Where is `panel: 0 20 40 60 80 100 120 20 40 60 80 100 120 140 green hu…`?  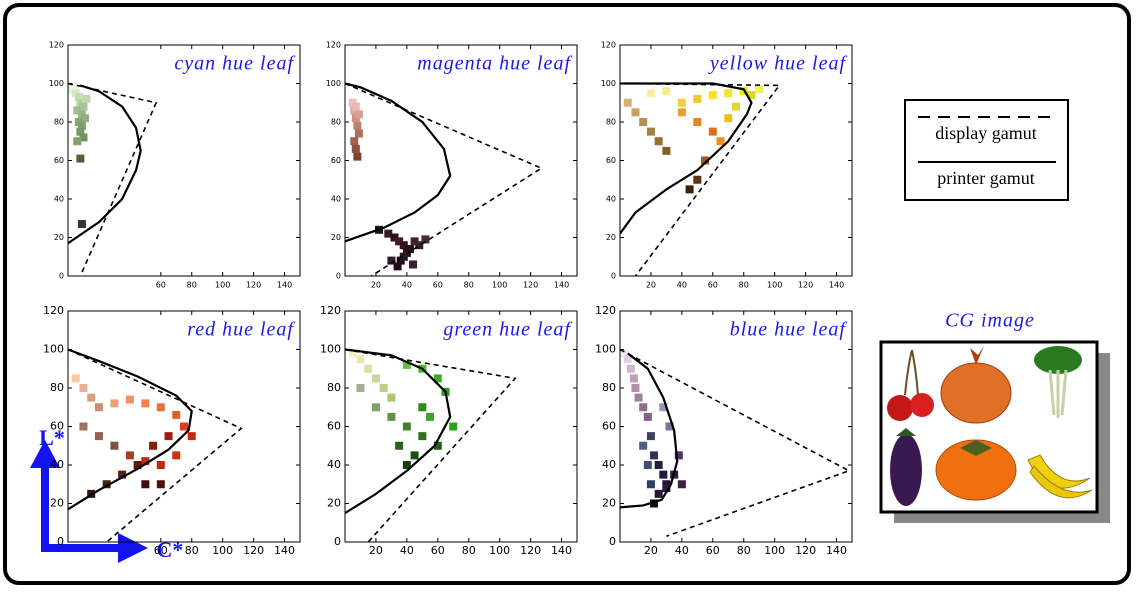 panel: 0 20 40 60 80 100 120 20 40 60 80 100 120 140 green hu… is located at coordinates (449, 430).